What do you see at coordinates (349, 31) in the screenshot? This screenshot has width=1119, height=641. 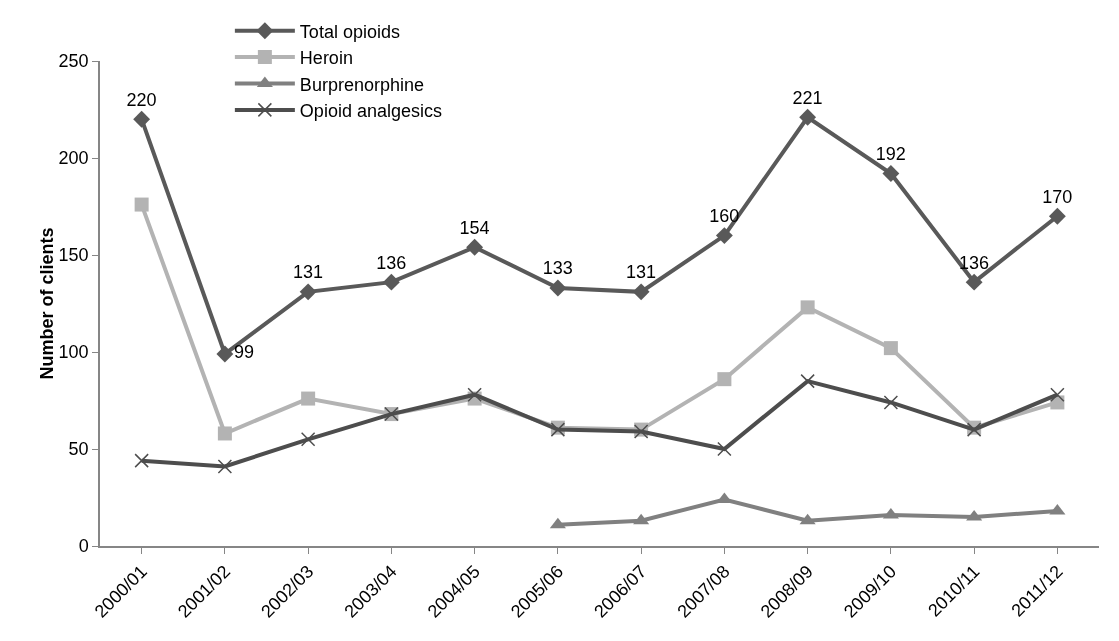 I see `legend-label: Total opioids` at bounding box center [349, 31].